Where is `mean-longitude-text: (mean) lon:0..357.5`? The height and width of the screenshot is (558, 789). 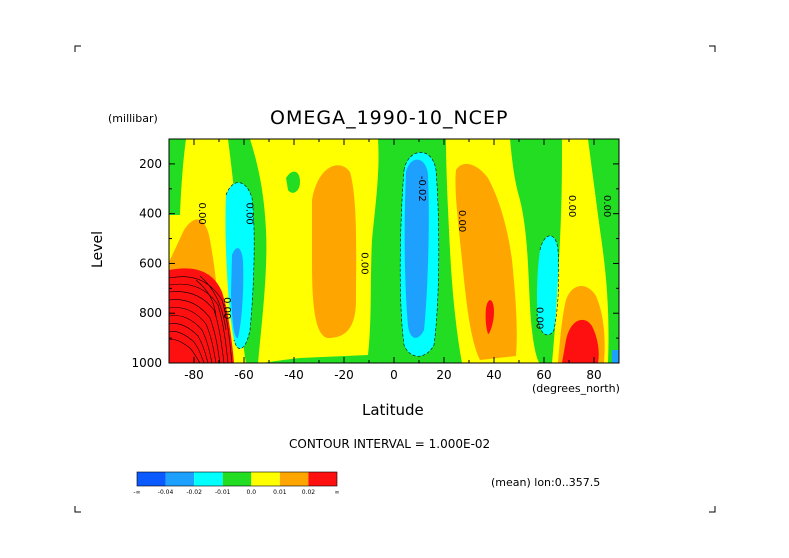
mean-longitude-text: (mean) lon:0..357.5 is located at coordinates (546, 482).